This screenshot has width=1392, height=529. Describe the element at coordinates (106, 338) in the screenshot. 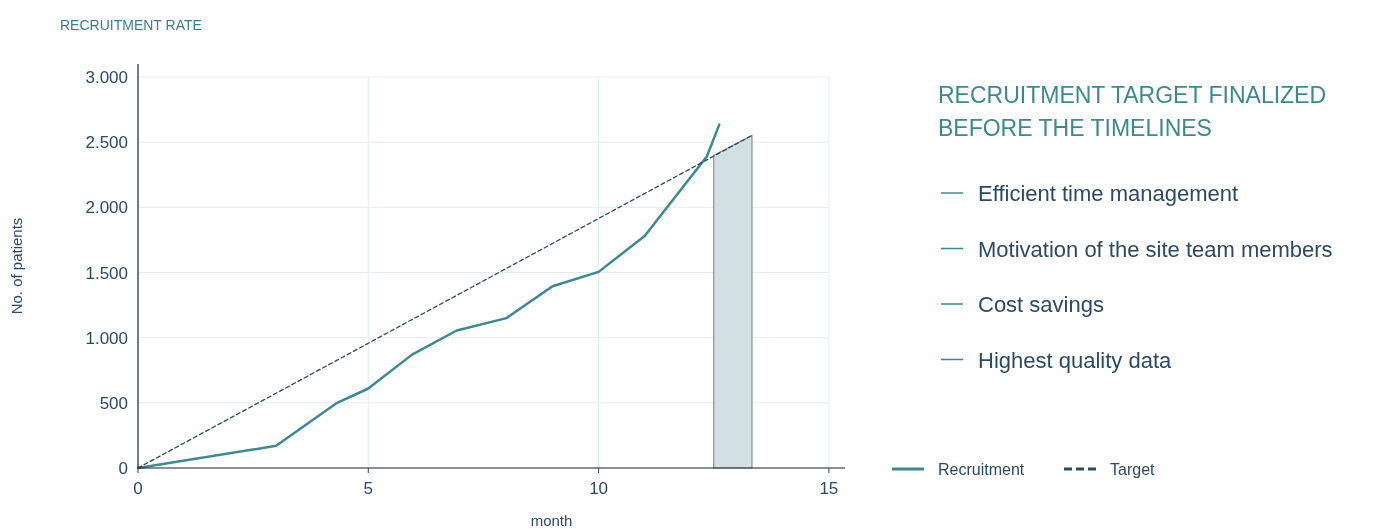

I see `y-tick-label: 1.000` at that location.